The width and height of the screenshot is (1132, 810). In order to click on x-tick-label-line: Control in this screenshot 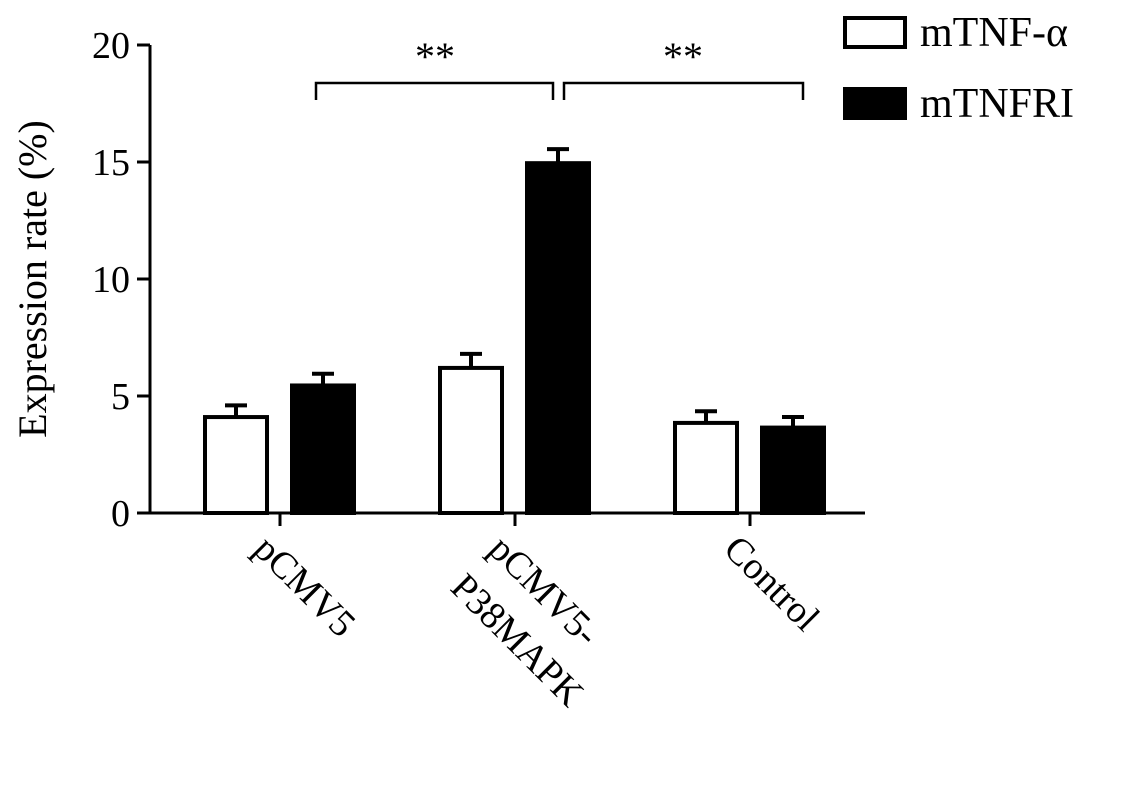, I will do `click(772, 584)`.